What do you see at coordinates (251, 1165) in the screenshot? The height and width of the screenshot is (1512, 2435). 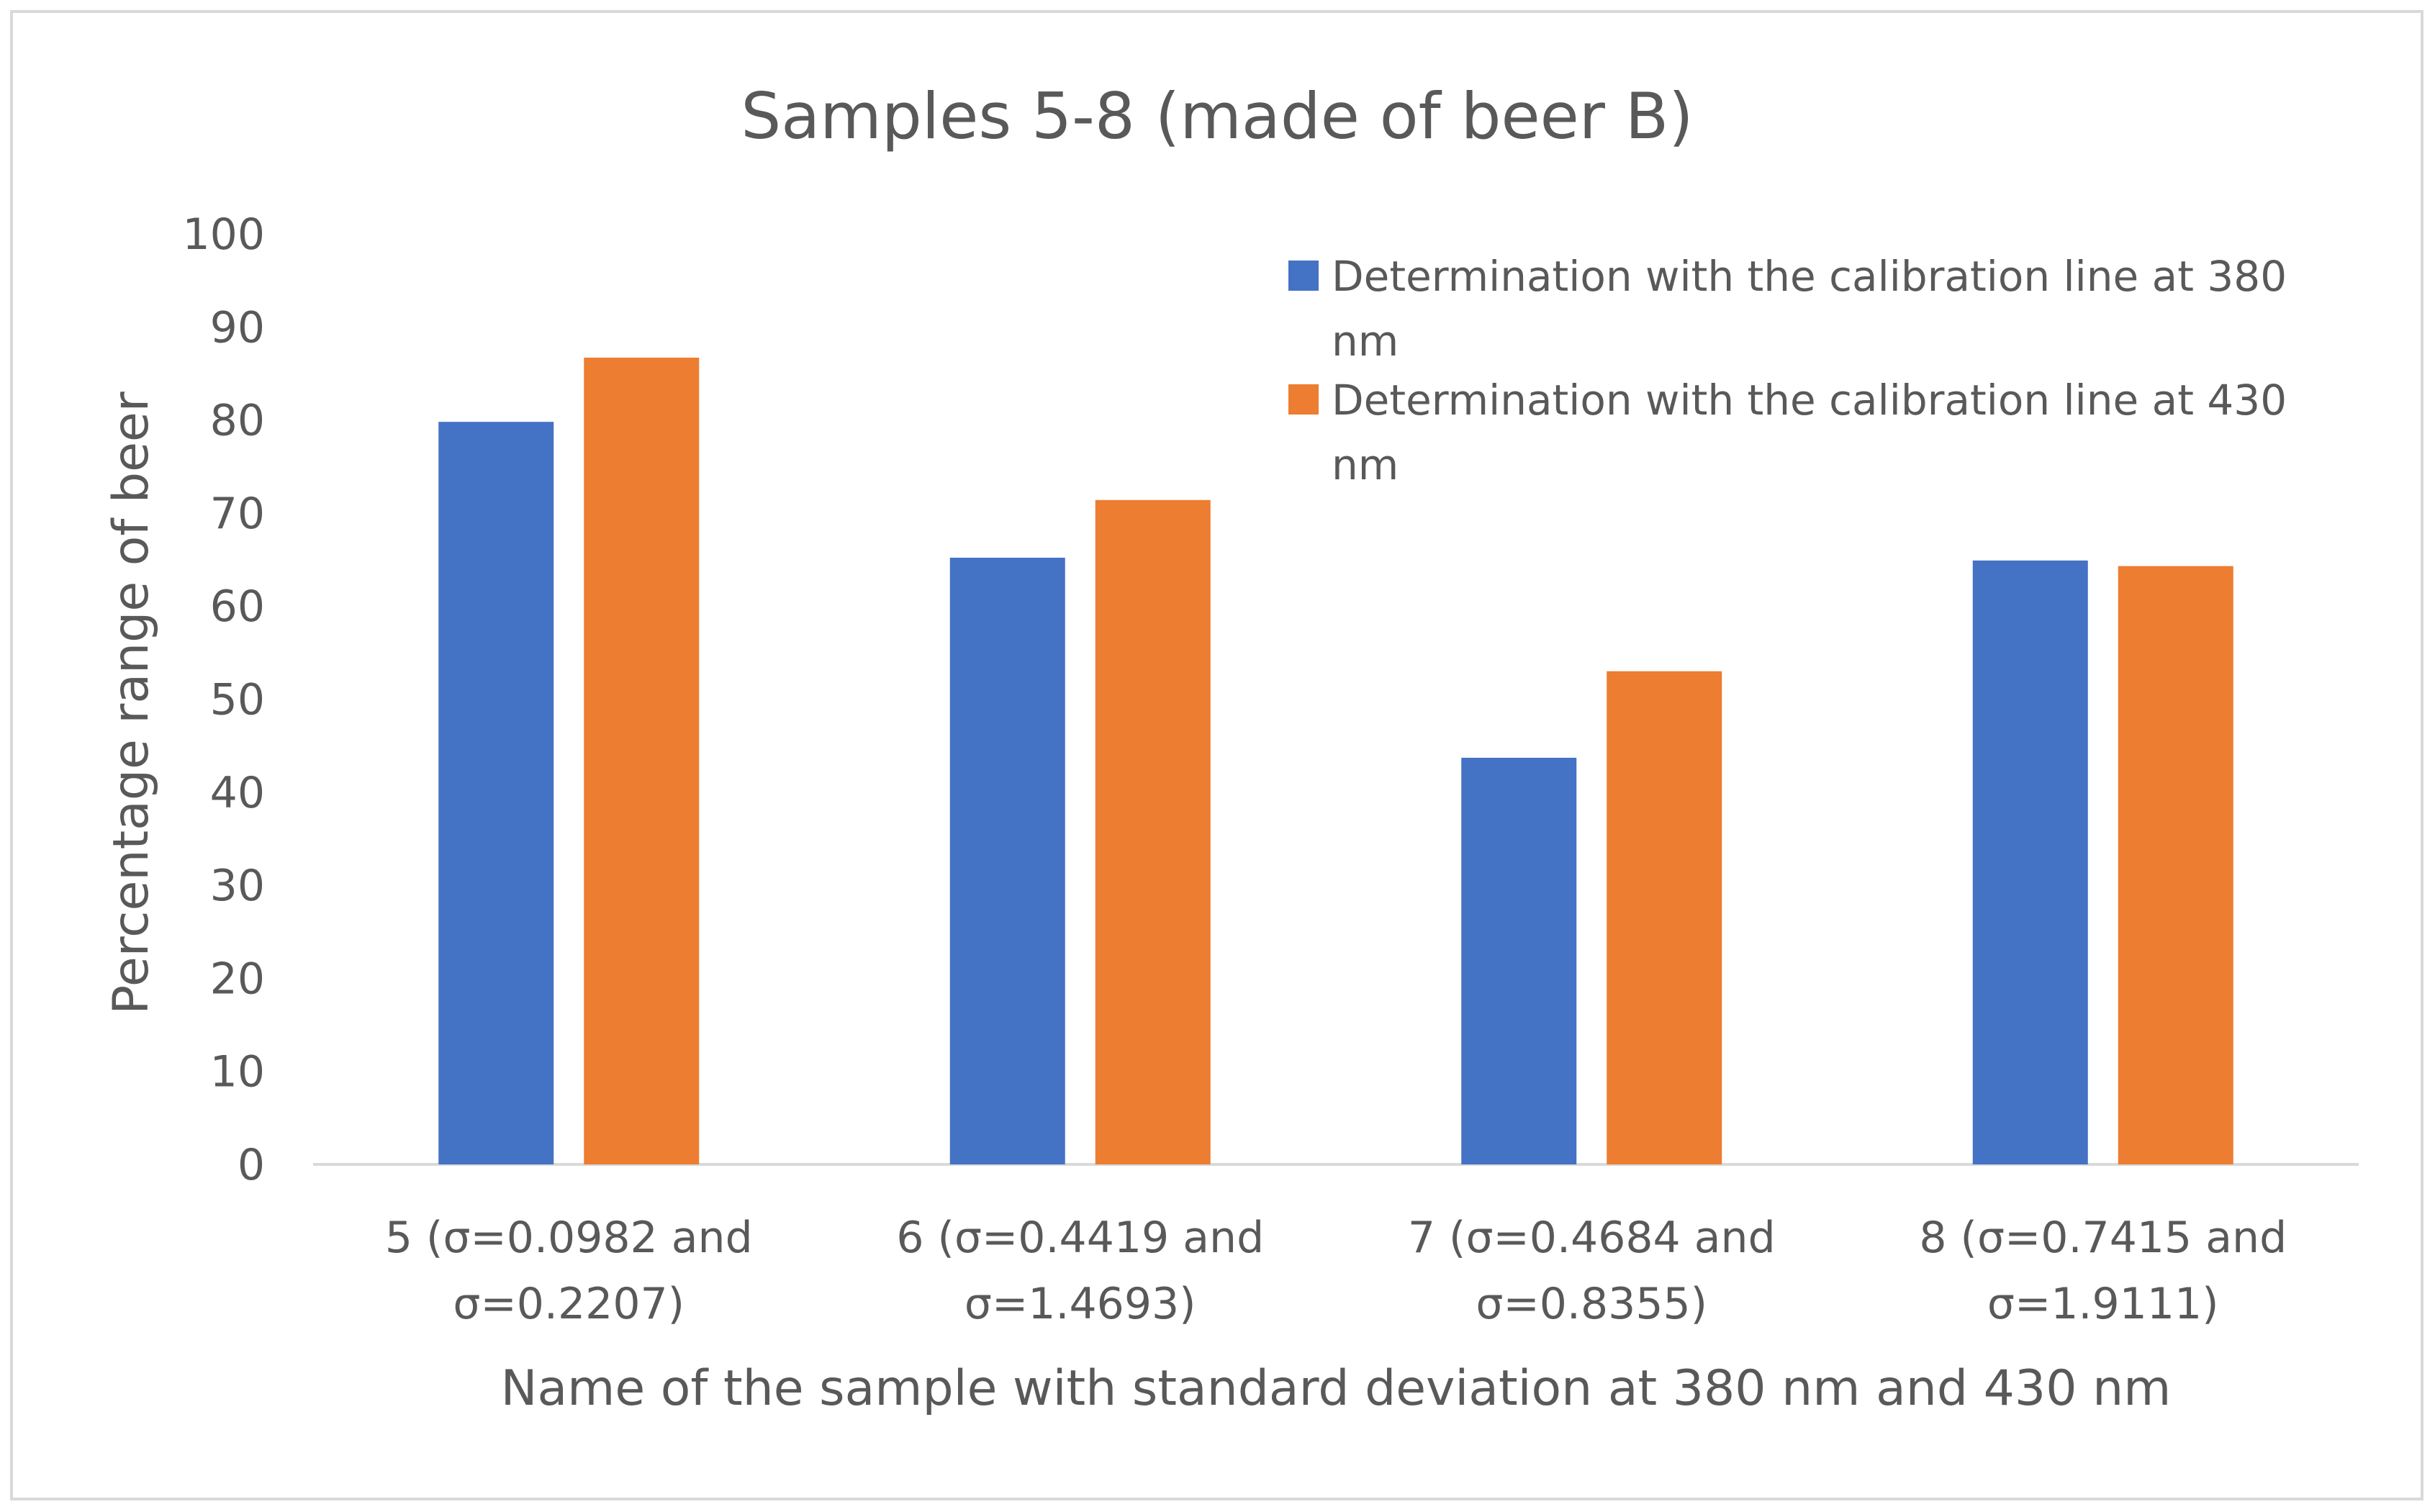 I see `y-tick-label: 0` at bounding box center [251, 1165].